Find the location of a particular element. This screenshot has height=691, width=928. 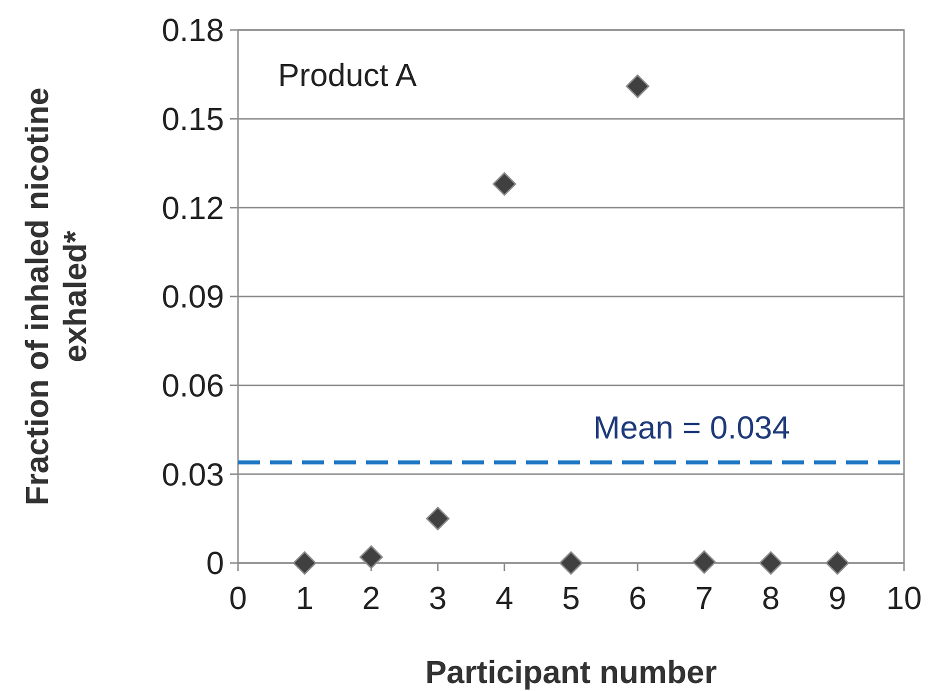

y-tick-label: 0.09 is located at coordinates (193, 296).